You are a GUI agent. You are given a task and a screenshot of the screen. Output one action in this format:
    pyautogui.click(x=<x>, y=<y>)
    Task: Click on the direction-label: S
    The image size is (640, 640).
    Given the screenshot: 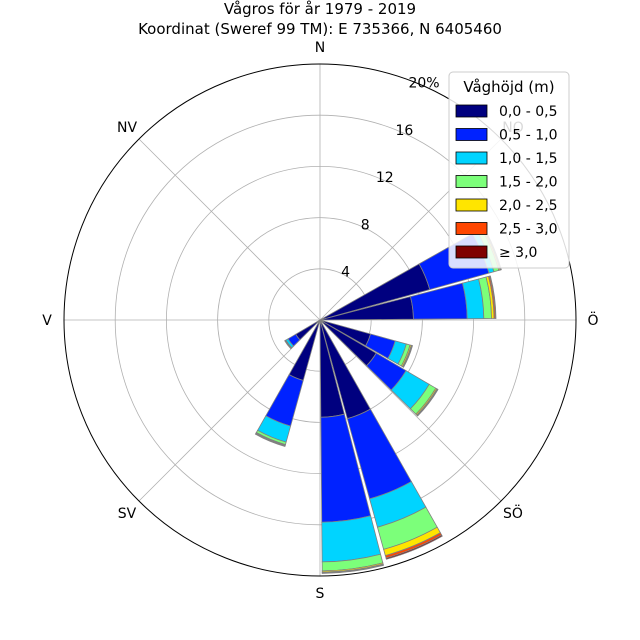 What is the action you would take?
    pyautogui.click(x=320, y=594)
    